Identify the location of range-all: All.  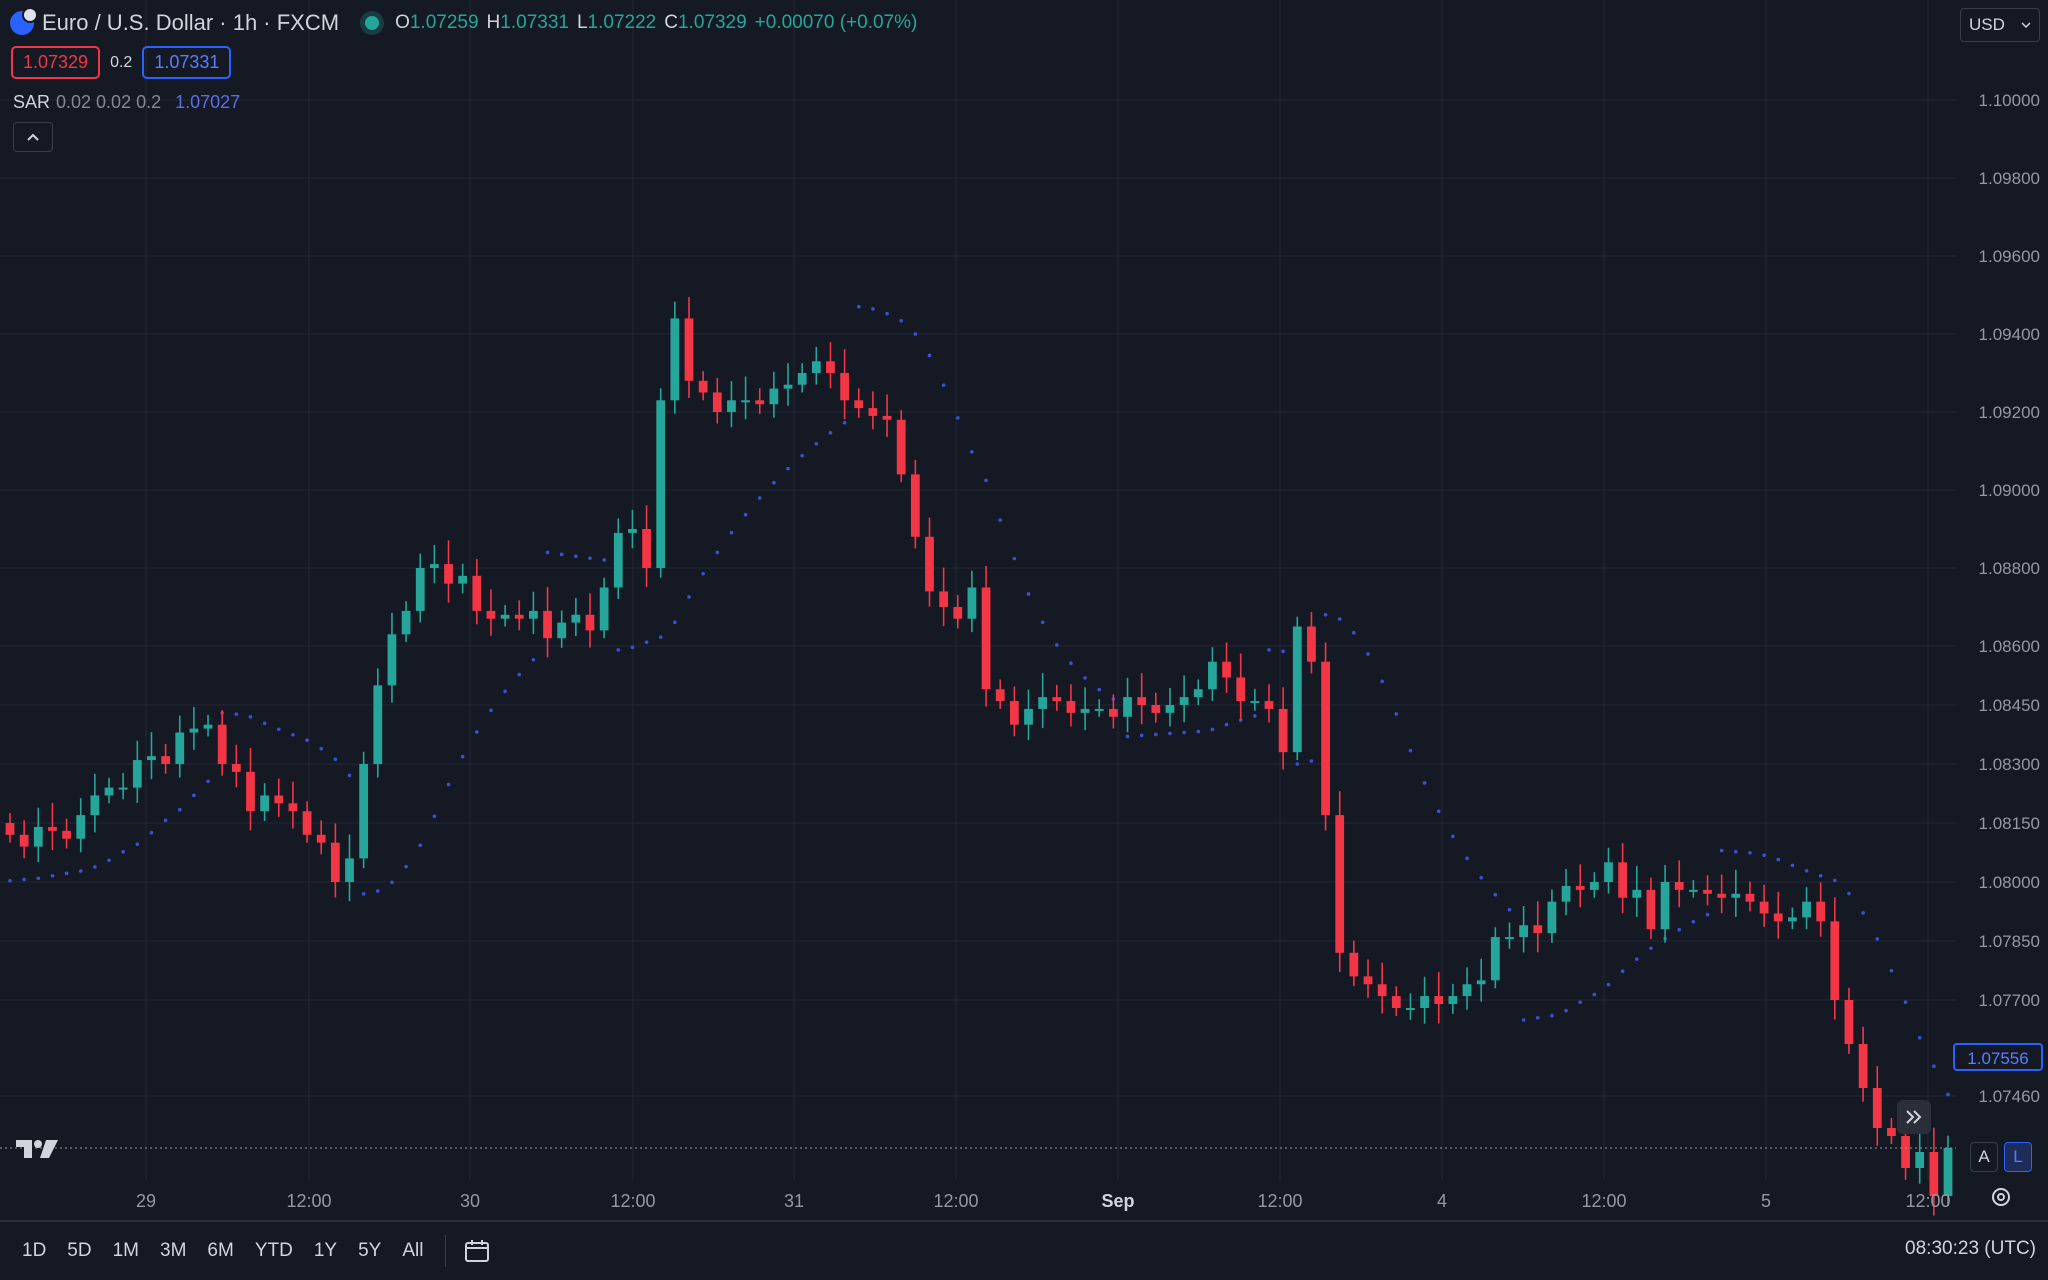
(413, 1250).